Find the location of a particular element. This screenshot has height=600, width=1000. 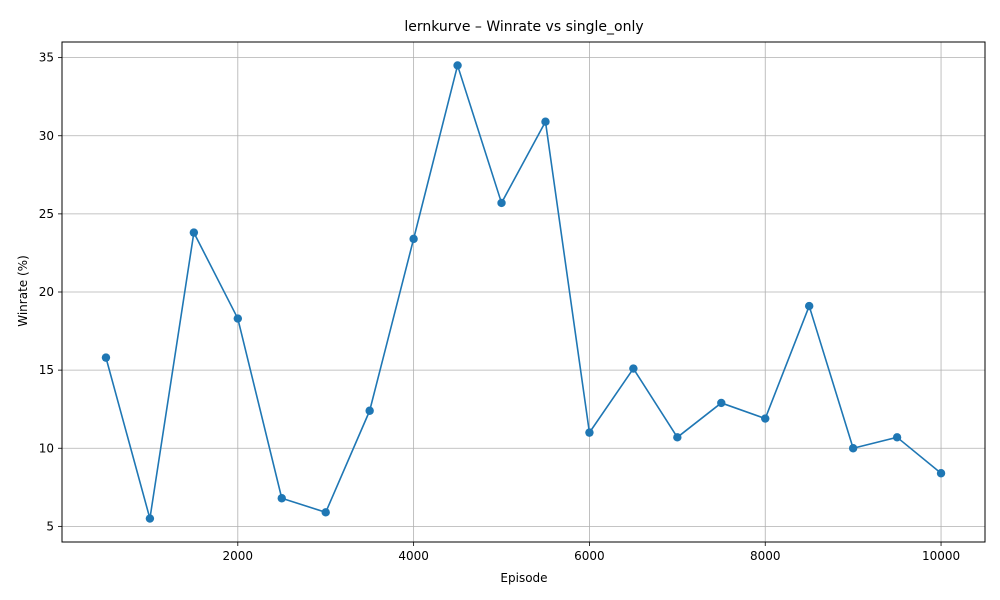

x-tick-label: 8000 is located at coordinates (765, 556).